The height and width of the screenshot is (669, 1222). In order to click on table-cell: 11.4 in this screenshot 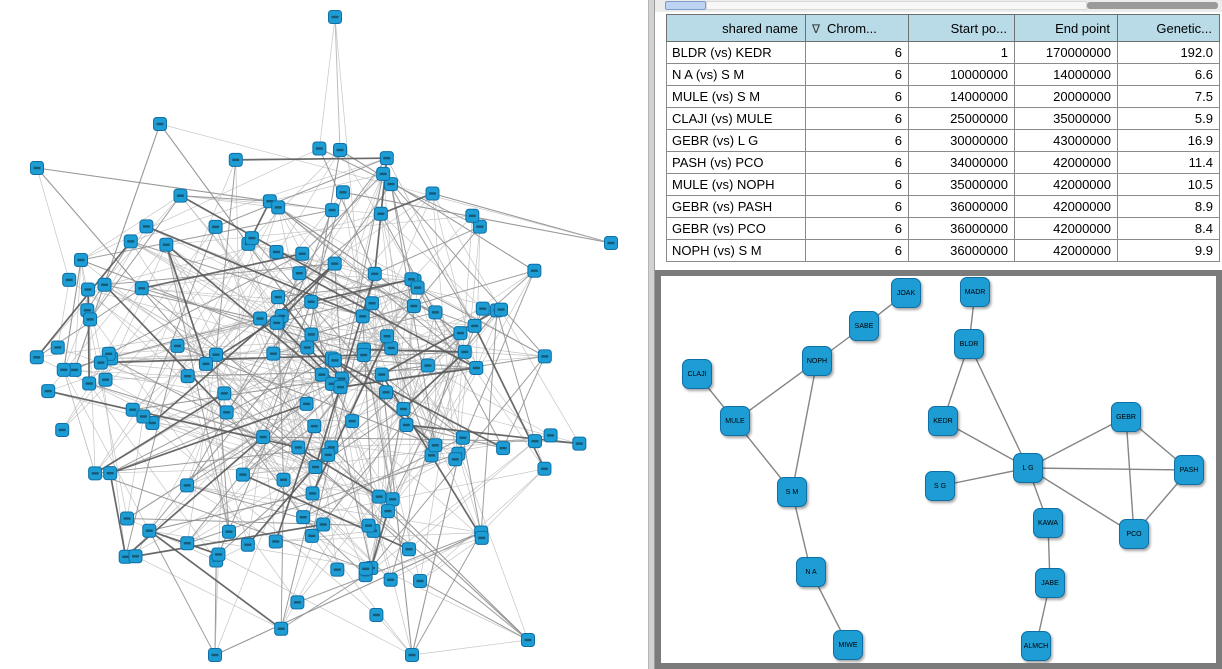, I will do `click(1168, 162)`.